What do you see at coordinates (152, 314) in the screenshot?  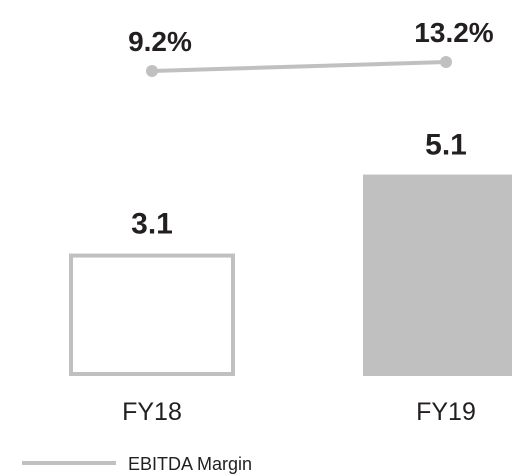 I see `bar-fy18` at bounding box center [152, 314].